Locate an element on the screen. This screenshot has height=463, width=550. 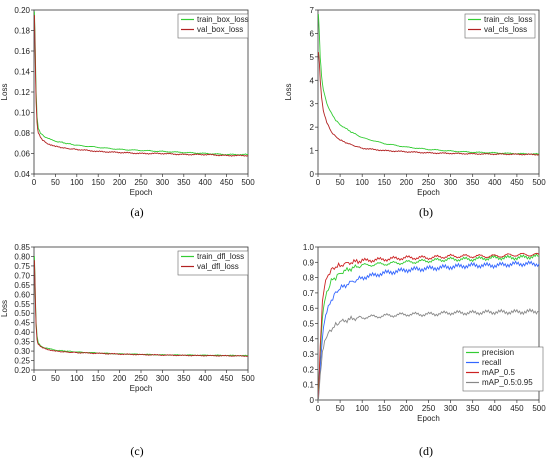
y-tick-label: 0.25 is located at coordinates (22, 361).